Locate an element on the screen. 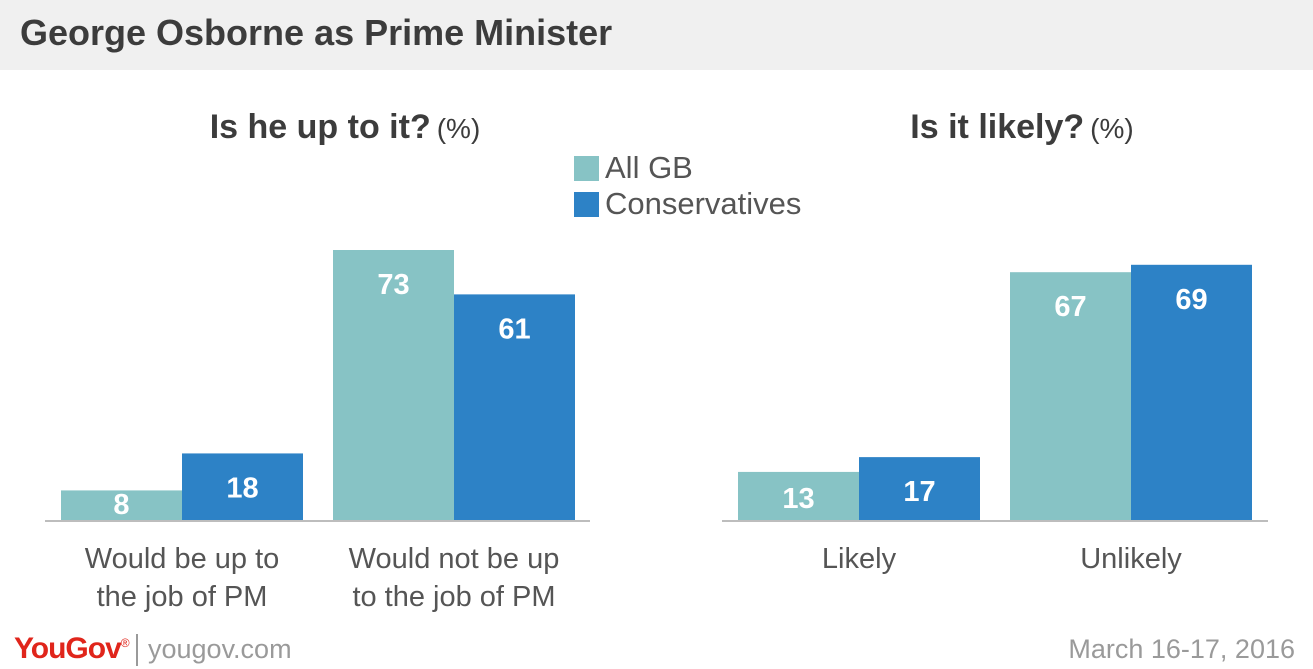 This screenshot has height=669, width=1313. footer-site: yougov.com is located at coordinates (220, 649).